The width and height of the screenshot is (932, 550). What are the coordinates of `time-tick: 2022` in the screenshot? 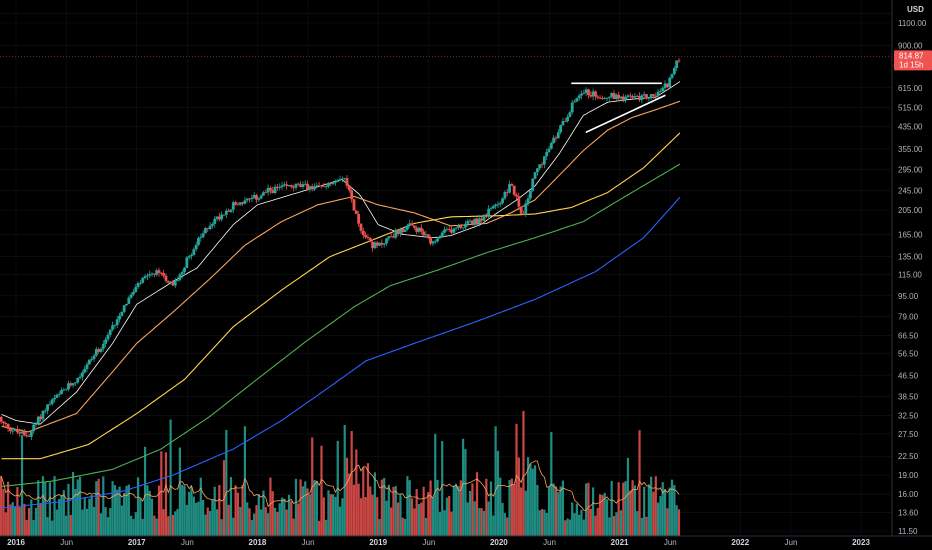 It's located at (740, 542).